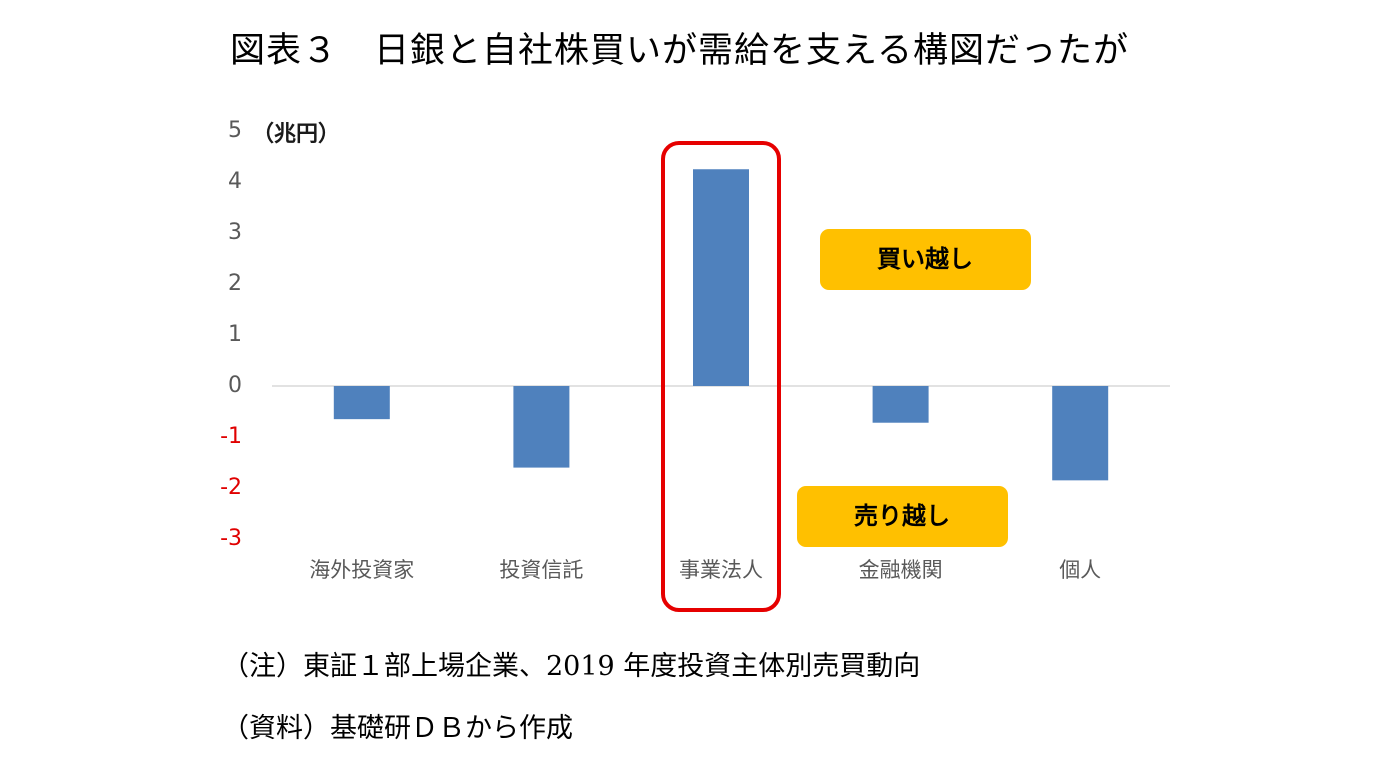  I want to click on y-axis-unit-label: （兆円）, so click(296, 134).